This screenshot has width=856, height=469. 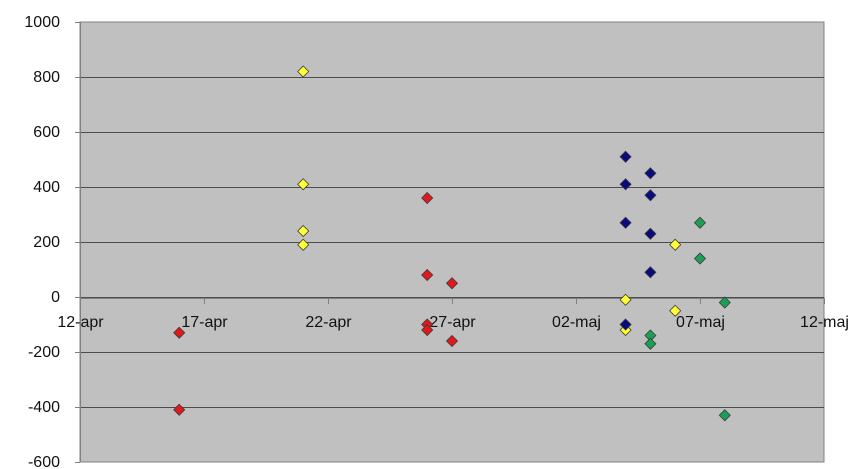 I want to click on y-tick-labels: 1000 800 600 400 200 0 -200 -400 -600, so click(x=42, y=241).